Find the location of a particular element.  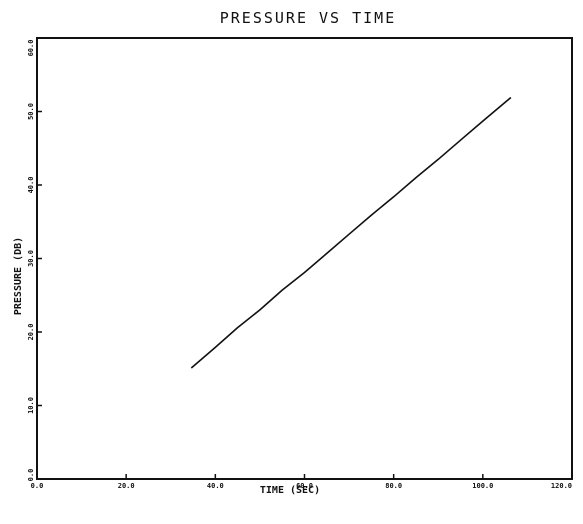

y-tick-label: 60.0 is located at coordinates (31, 48).